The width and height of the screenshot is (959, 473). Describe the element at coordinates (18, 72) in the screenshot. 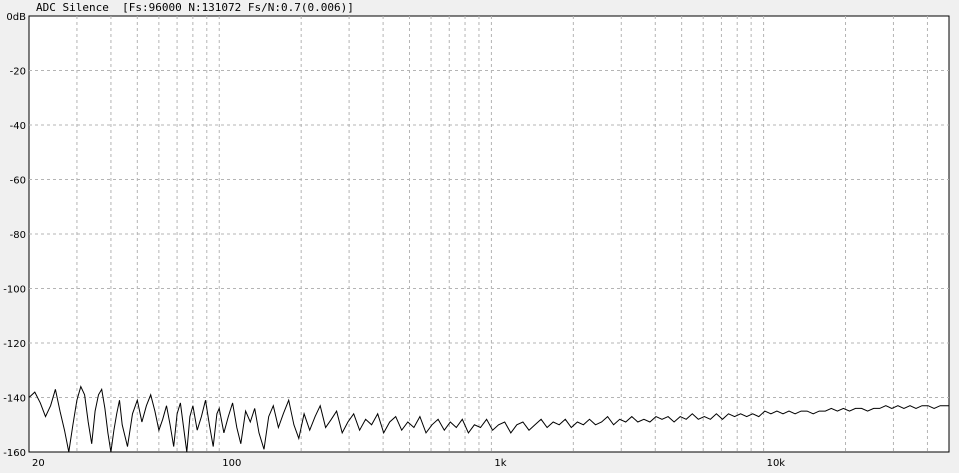

I see `y-tick-label: -20` at that location.